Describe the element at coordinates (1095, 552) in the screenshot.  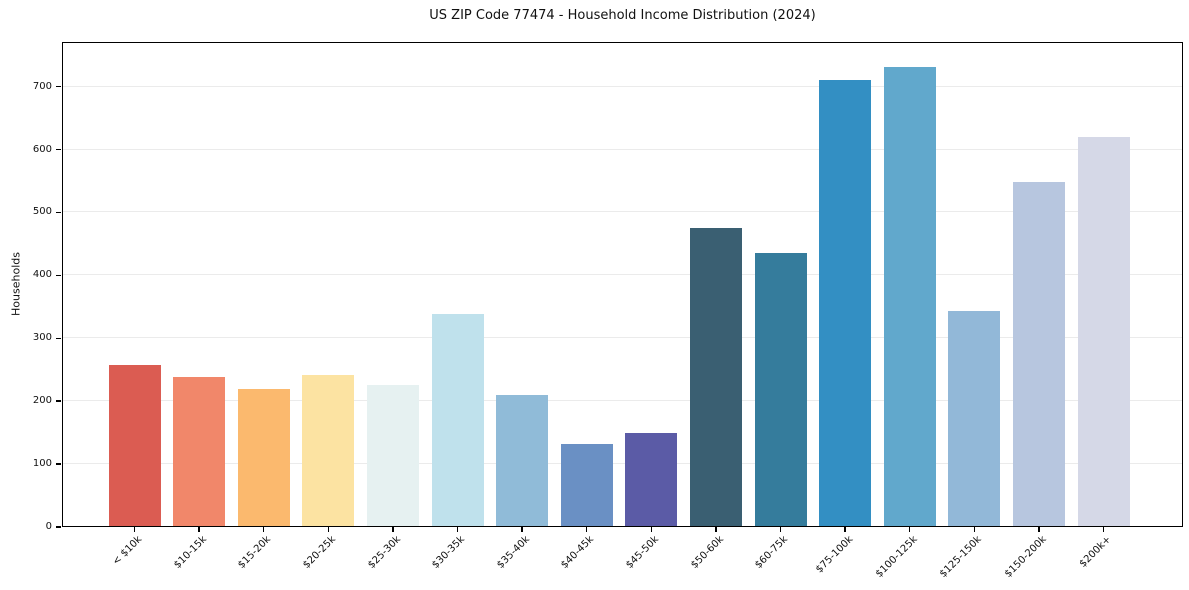
I see `x-tick-label-16: $200k+` at that location.